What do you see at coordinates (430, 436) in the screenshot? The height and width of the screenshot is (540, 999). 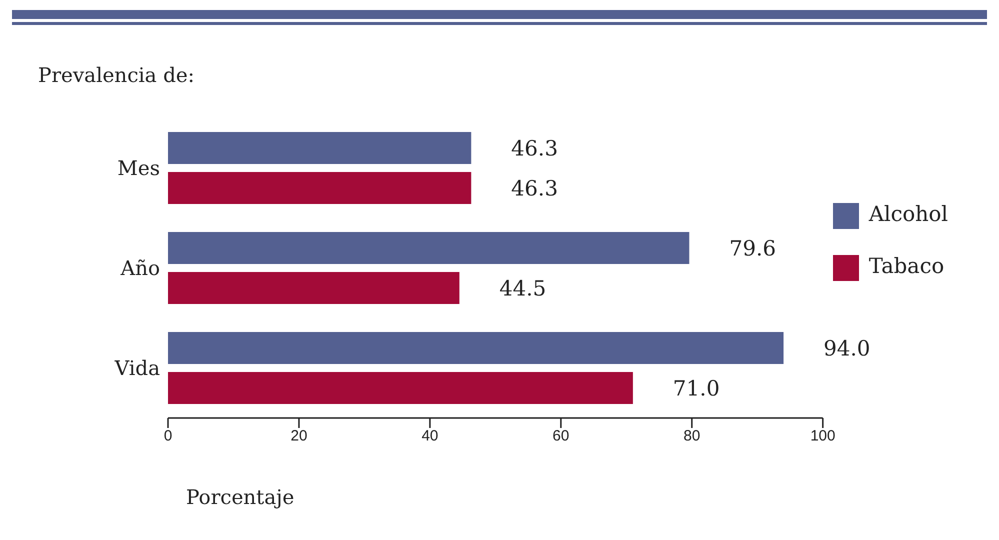 I see `x-tick-label: 40` at bounding box center [430, 436].